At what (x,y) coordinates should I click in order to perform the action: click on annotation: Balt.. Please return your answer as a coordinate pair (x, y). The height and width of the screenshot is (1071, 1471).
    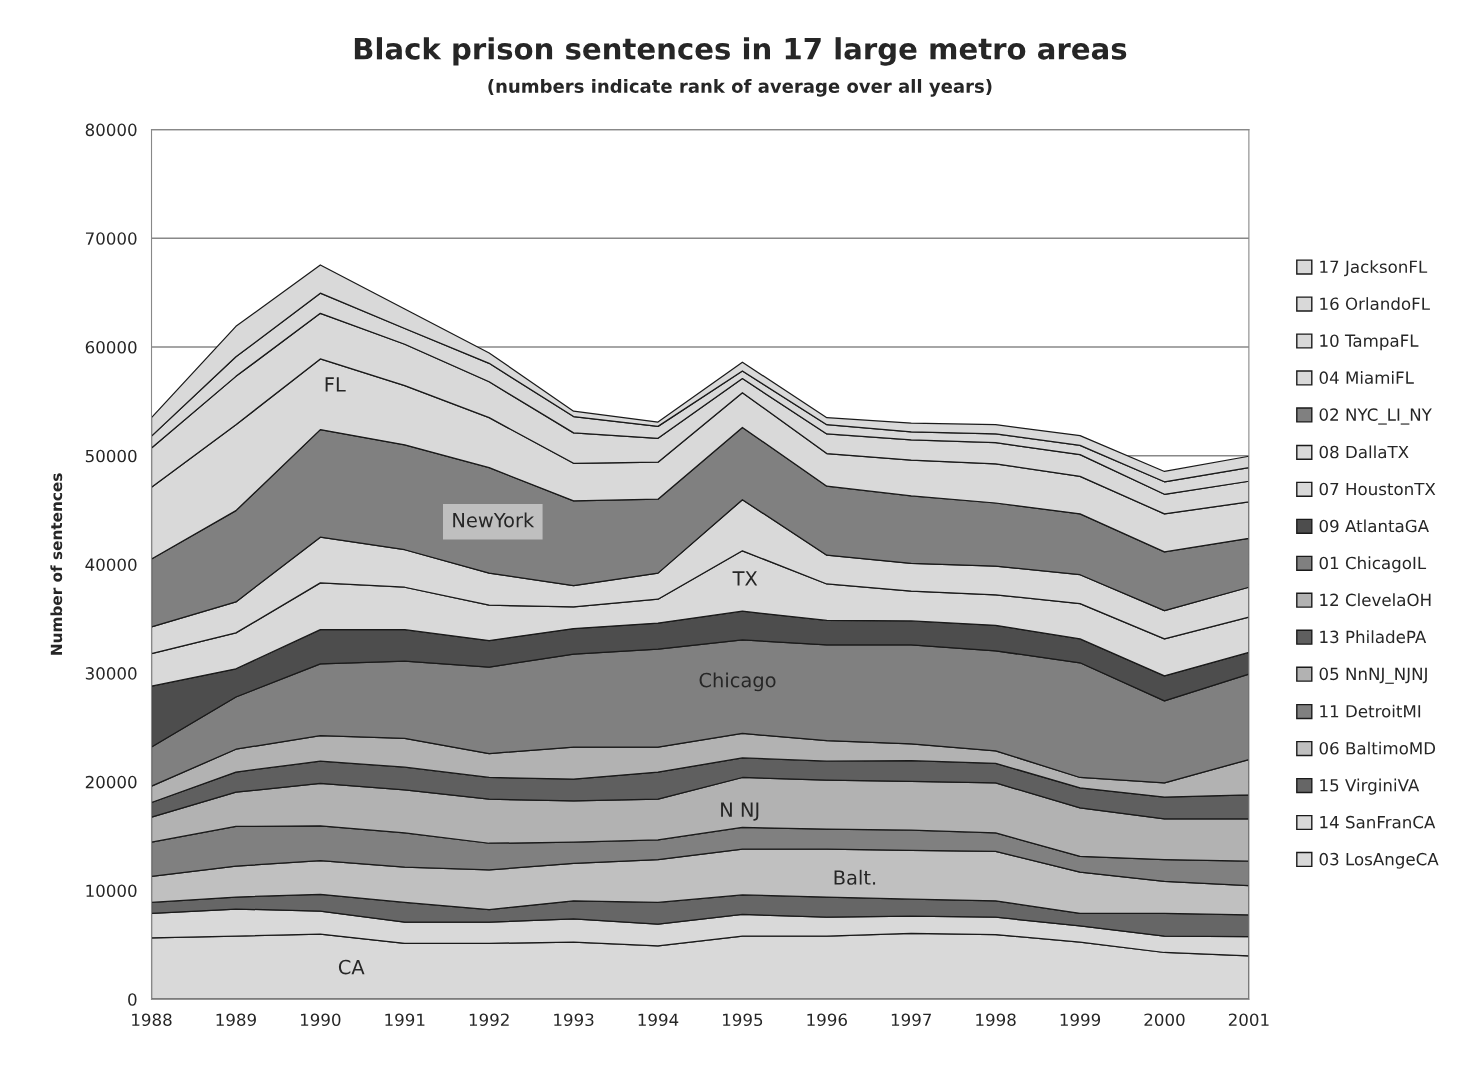
    Looking at the image, I should click on (855, 877).